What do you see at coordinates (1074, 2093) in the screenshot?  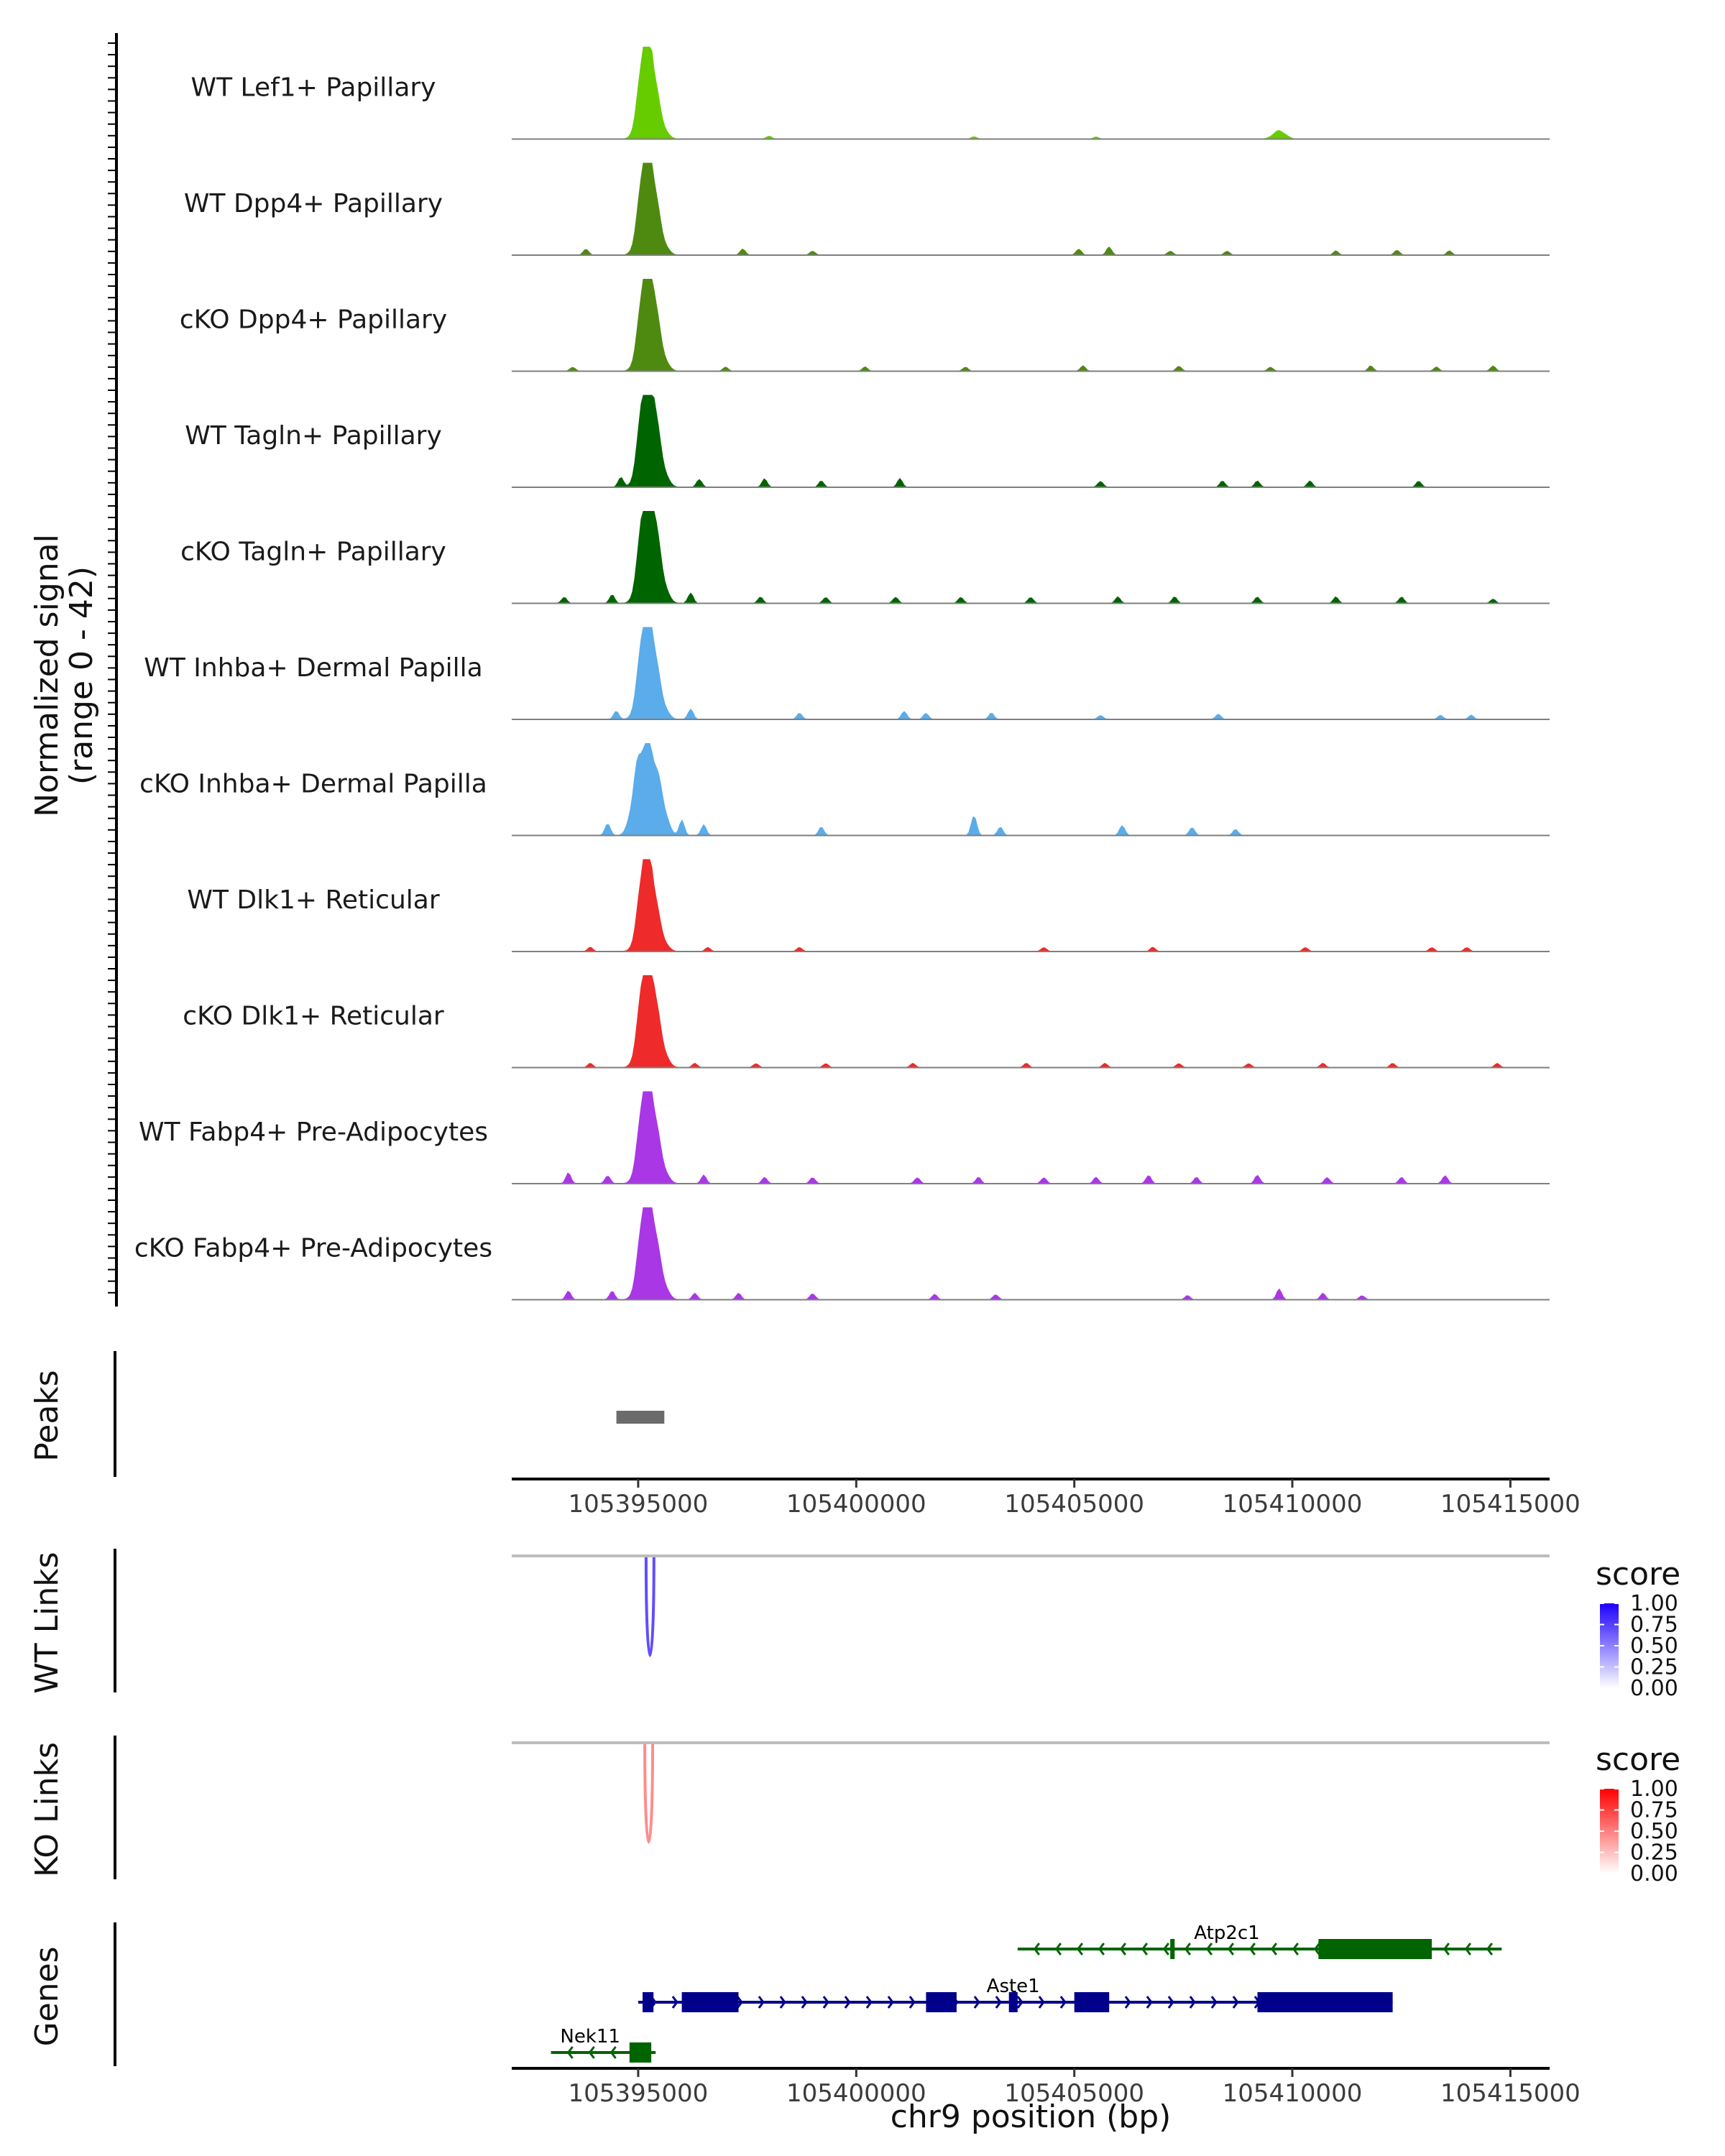 I see `x-tick-label: 105405000` at bounding box center [1074, 2093].